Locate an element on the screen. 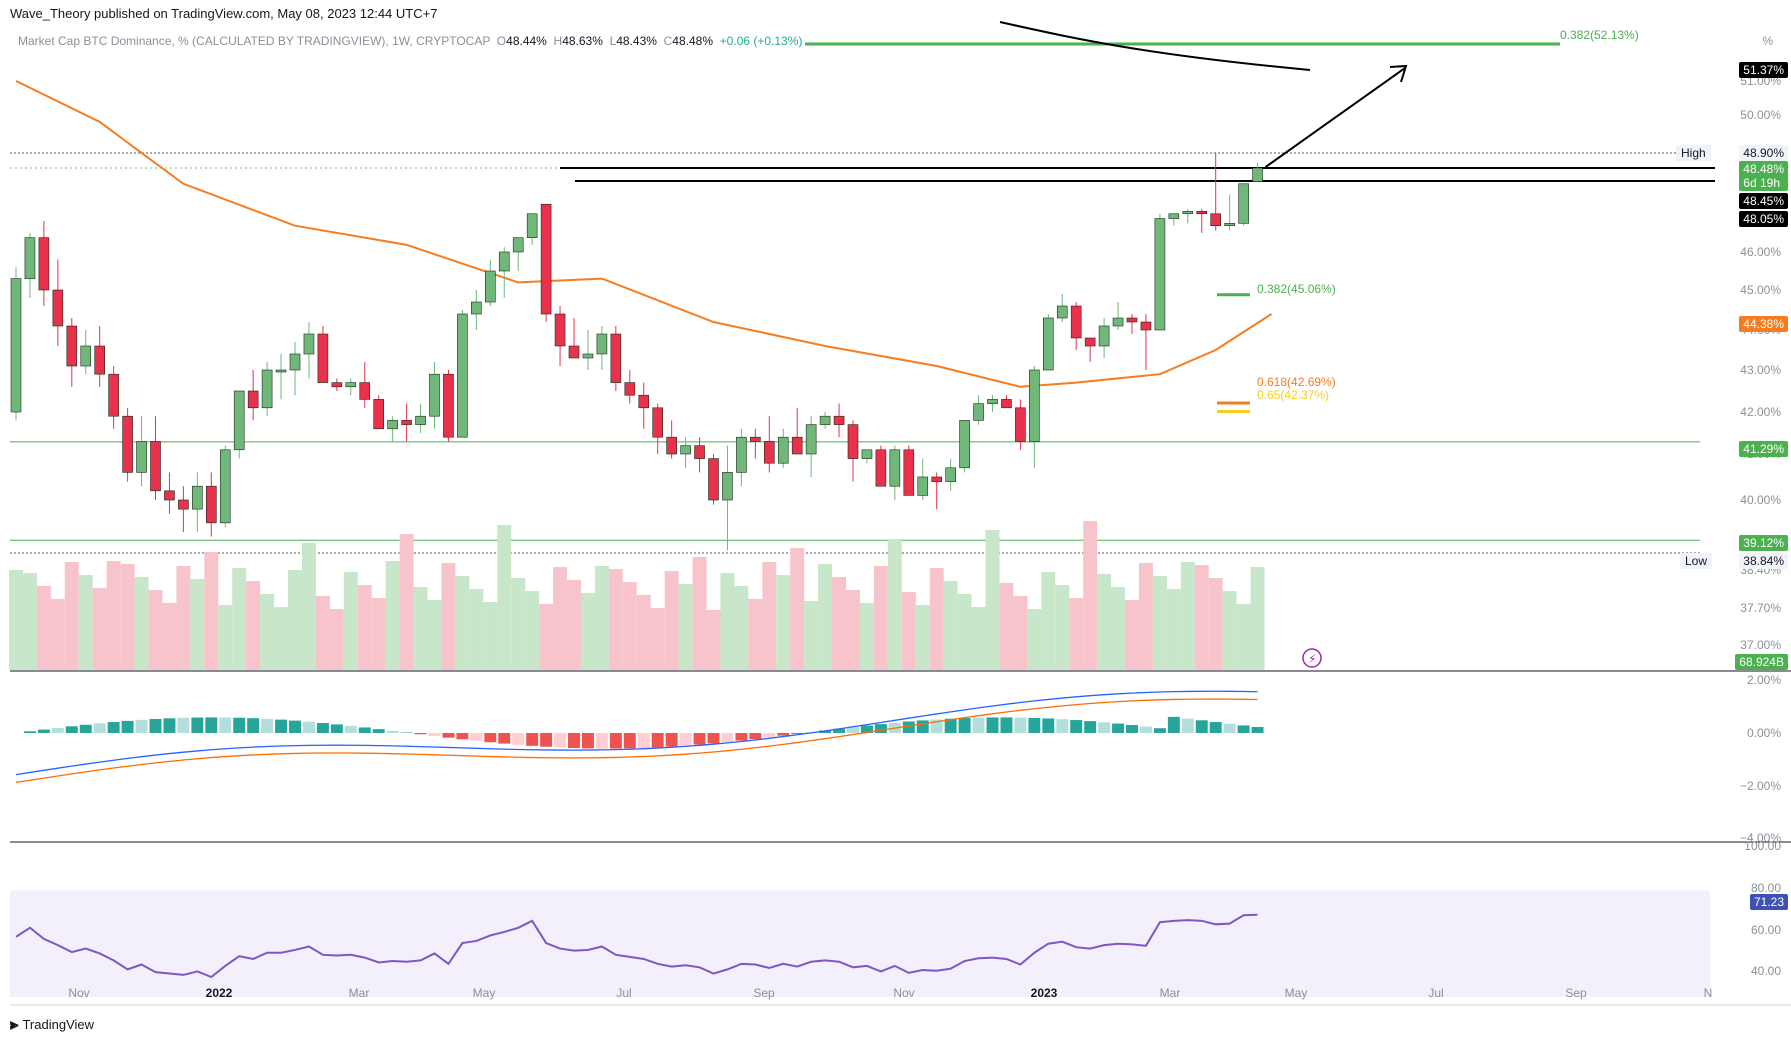 This screenshot has width=1791, height=1041. macd-tick-label: −4.00% is located at coordinates (1760, 838).